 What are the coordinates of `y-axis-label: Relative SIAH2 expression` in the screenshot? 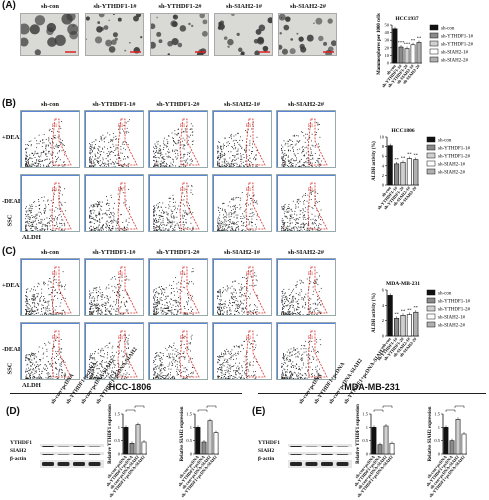 It's located at (182, 433).